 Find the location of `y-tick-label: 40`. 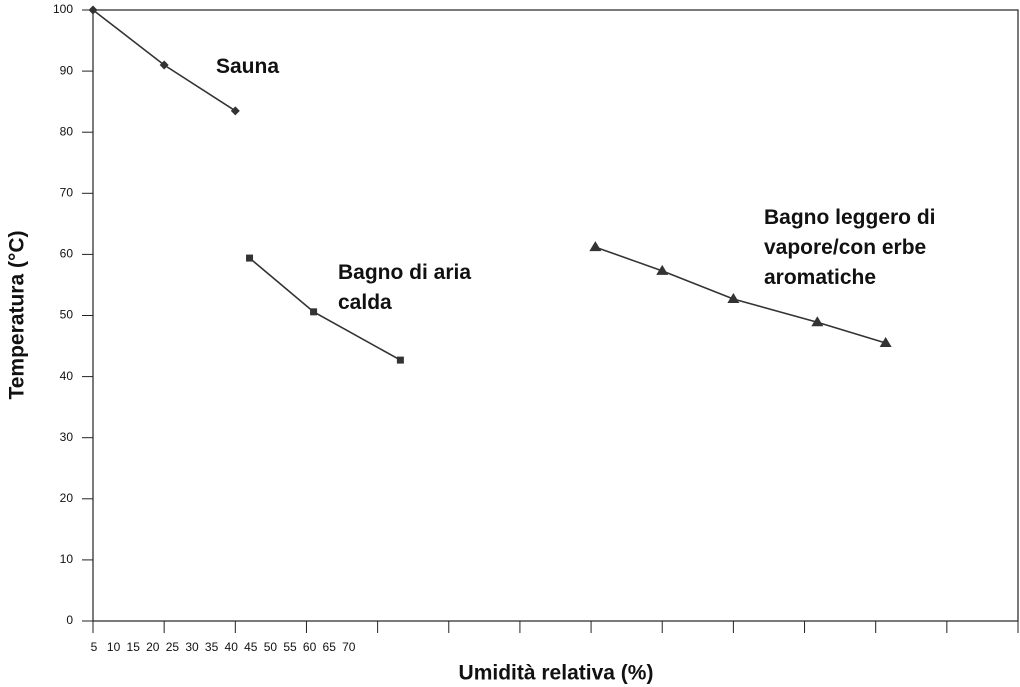

y-tick-label: 40 is located at coordinates (67, 376).